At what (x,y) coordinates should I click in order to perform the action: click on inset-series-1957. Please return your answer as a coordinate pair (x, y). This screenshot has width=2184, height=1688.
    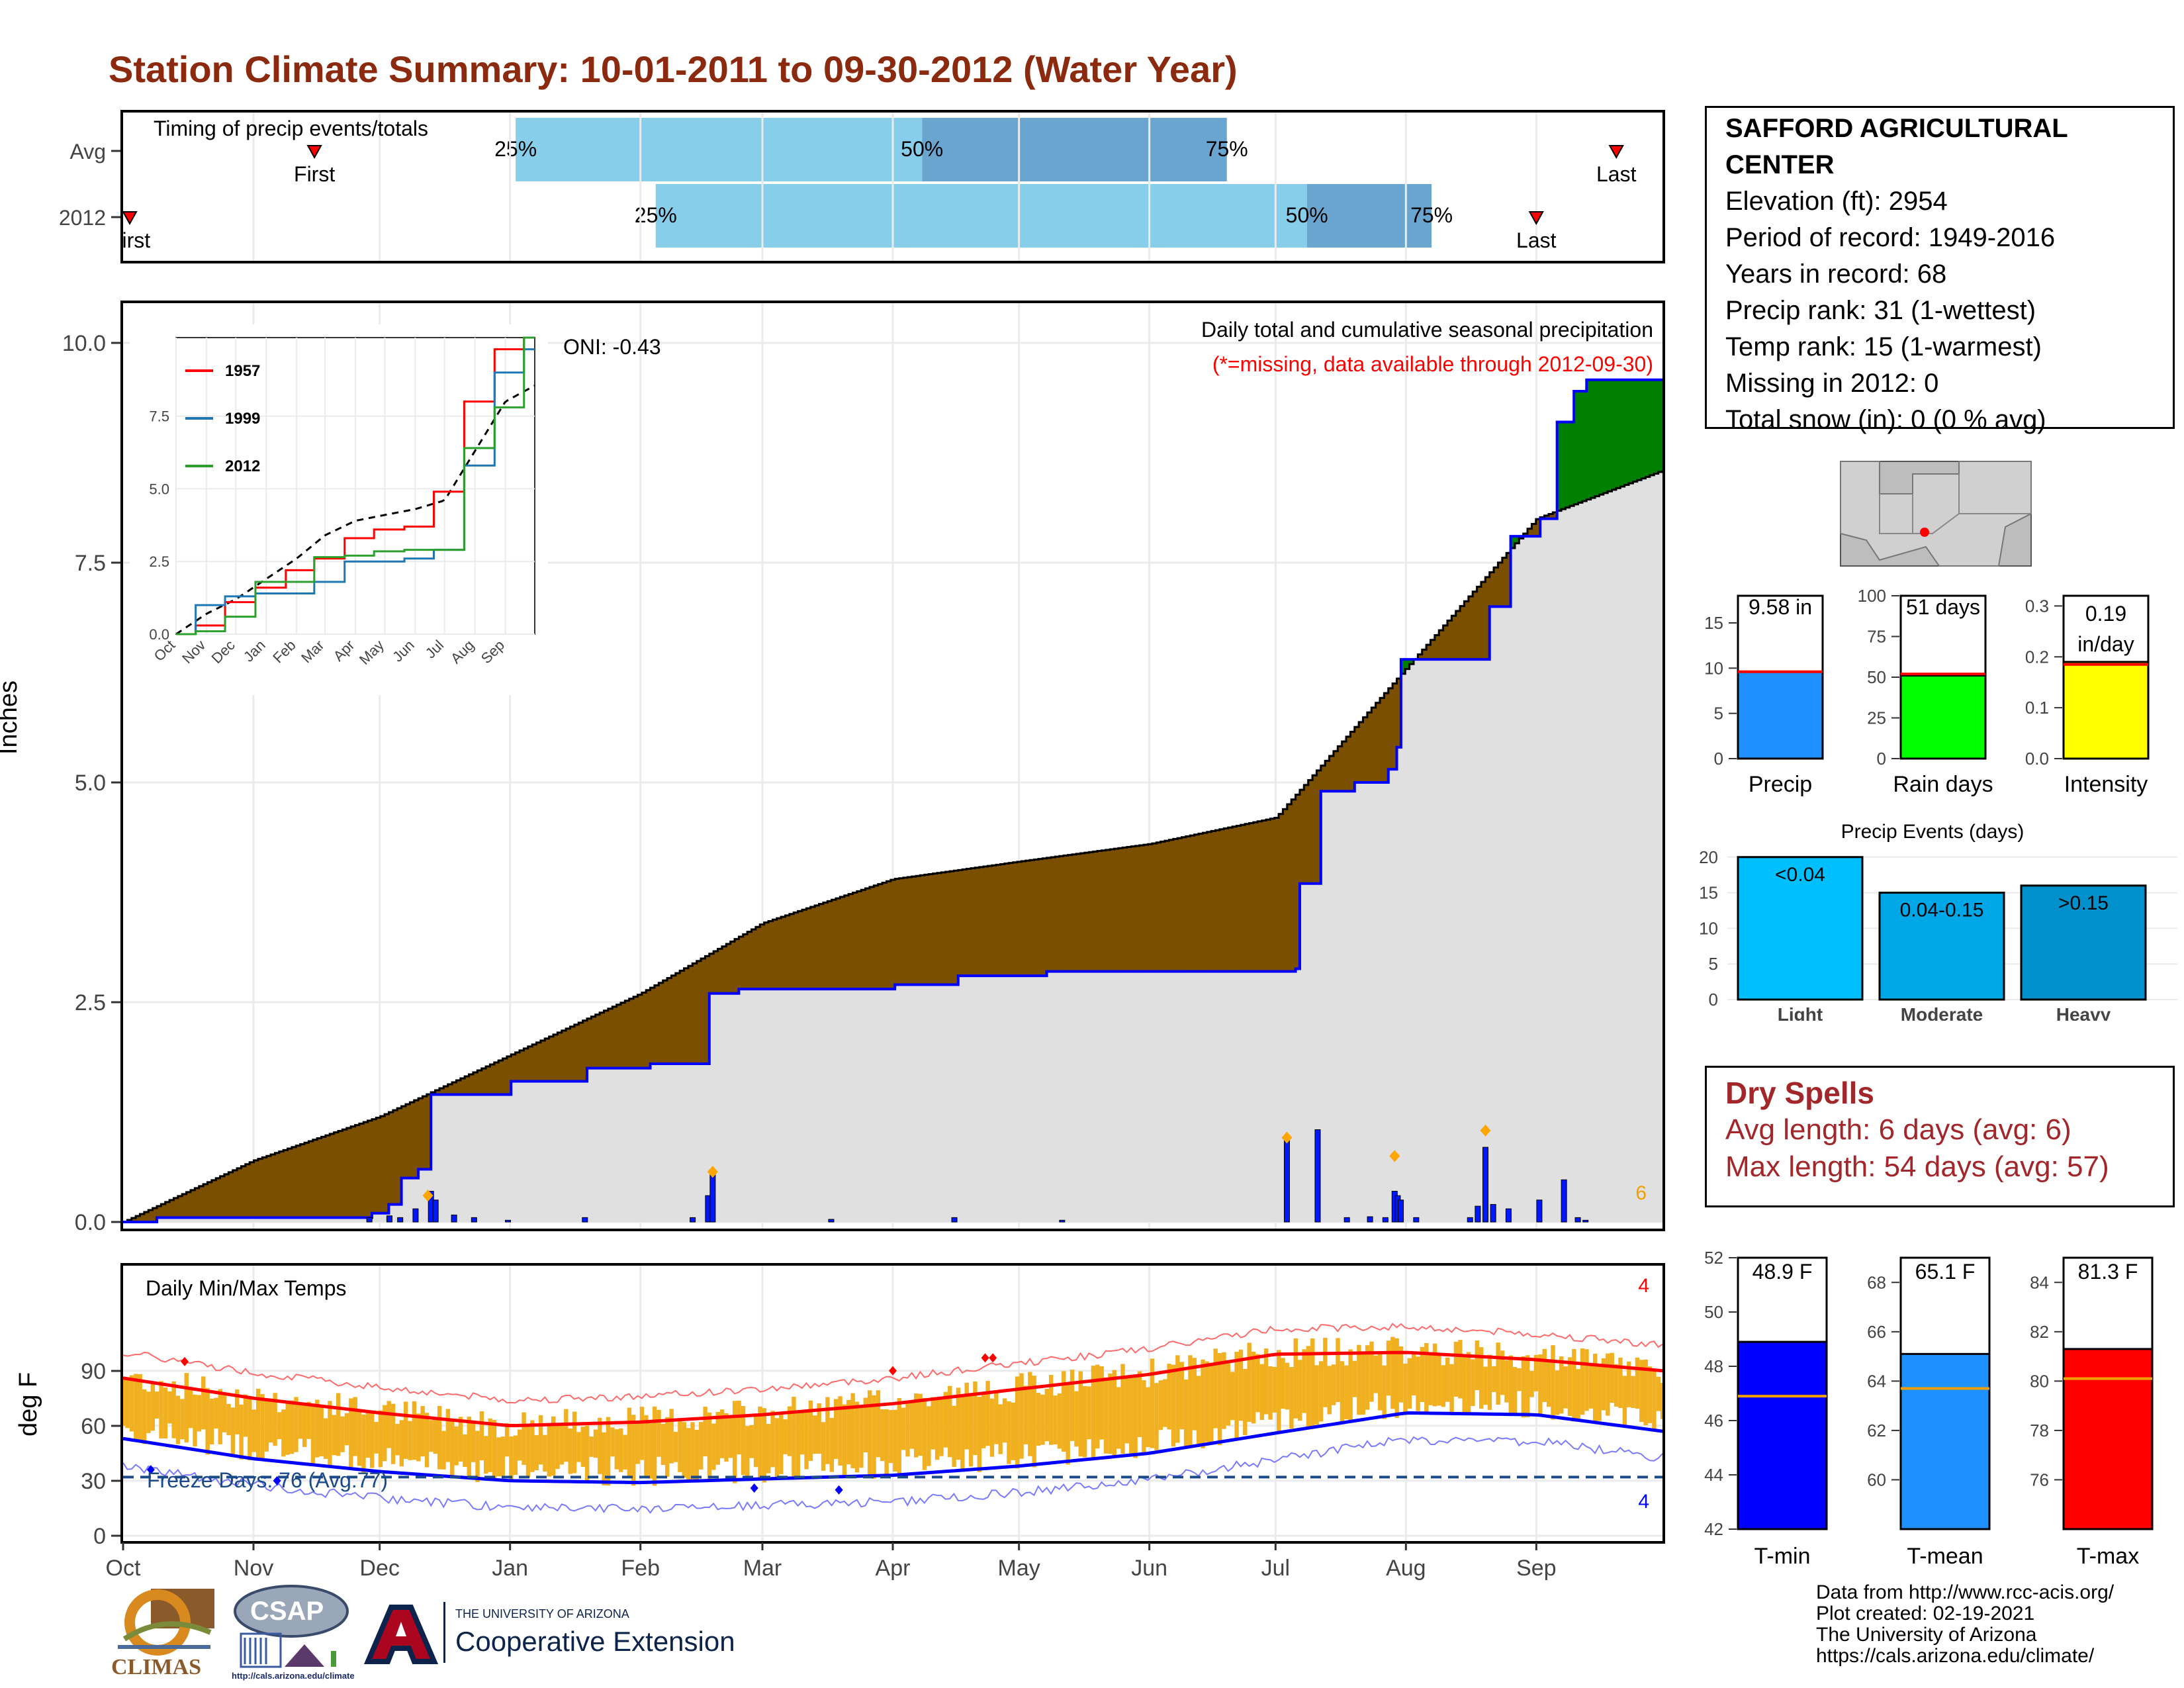
    Looking at the image, I should click on (355, 485).